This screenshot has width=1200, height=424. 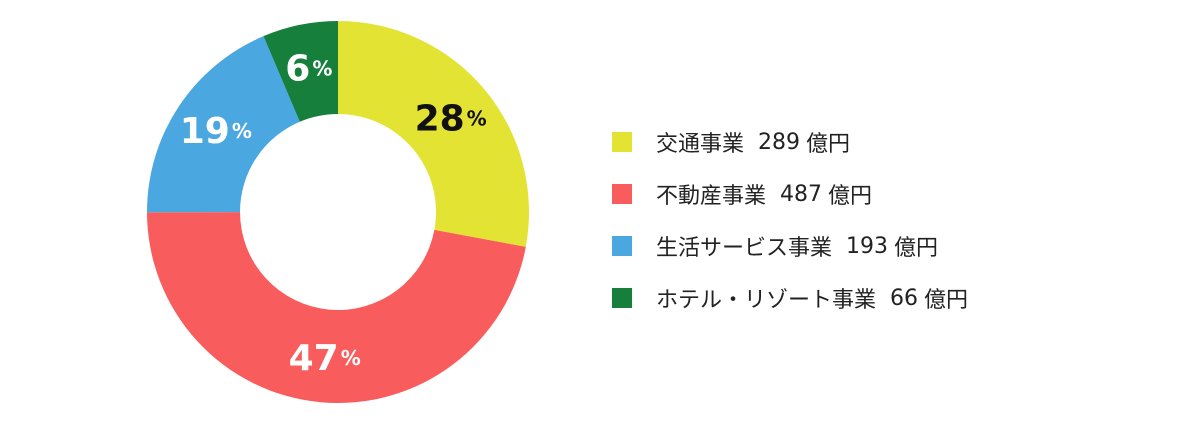 What do you see at coordinates (779, 142) in the screenshot?
I see `legend-value-transport: 289` at bounding box center [779, 142].